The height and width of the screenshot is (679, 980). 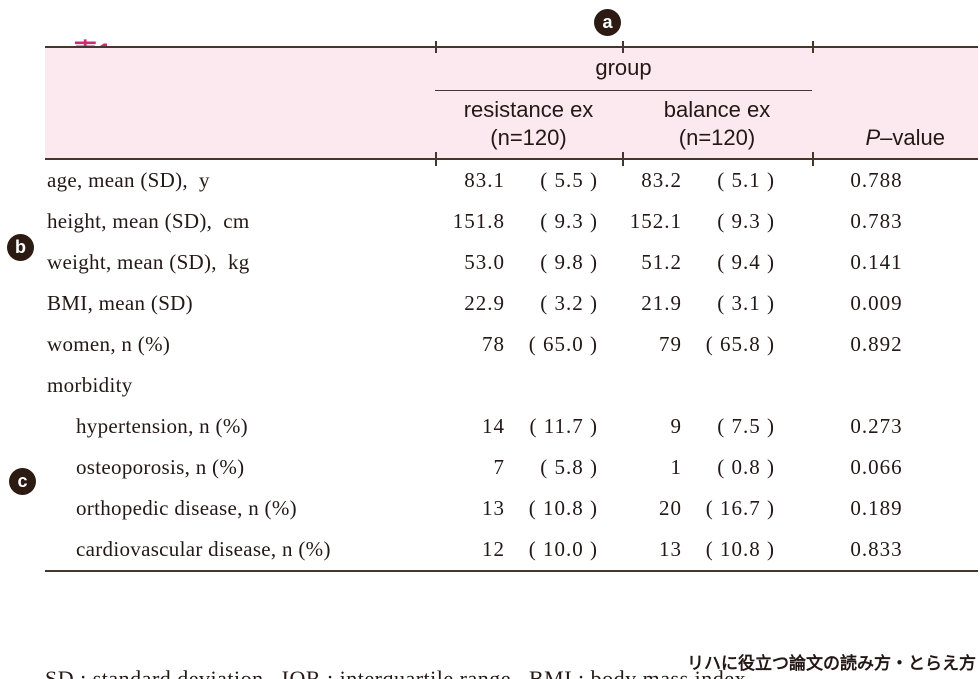 I want to click on balance-paren: ( 16.7 ), so click(x=740, y=508).